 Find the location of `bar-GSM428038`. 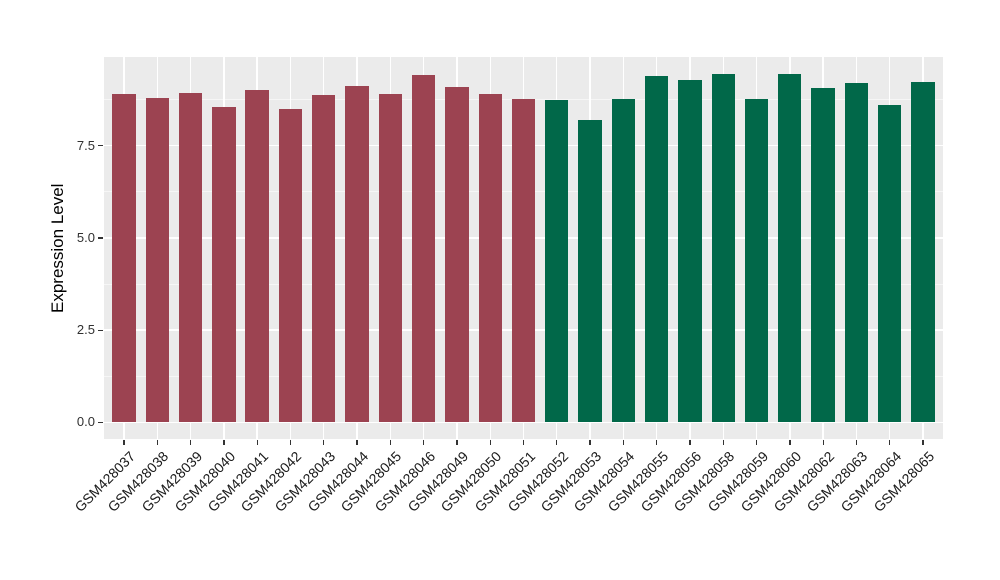

bar-GSM428038 is located at coordinates (157, 260).